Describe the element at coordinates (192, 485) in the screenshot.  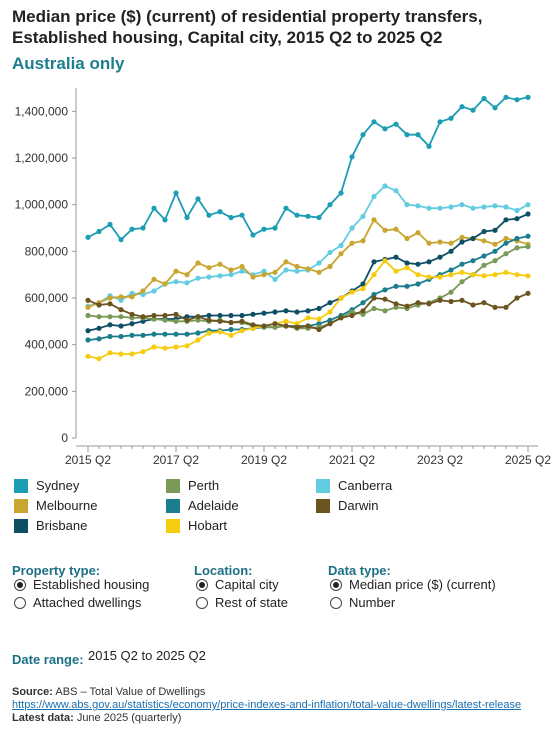
I see `legend-item-perth: Perth` at that location.